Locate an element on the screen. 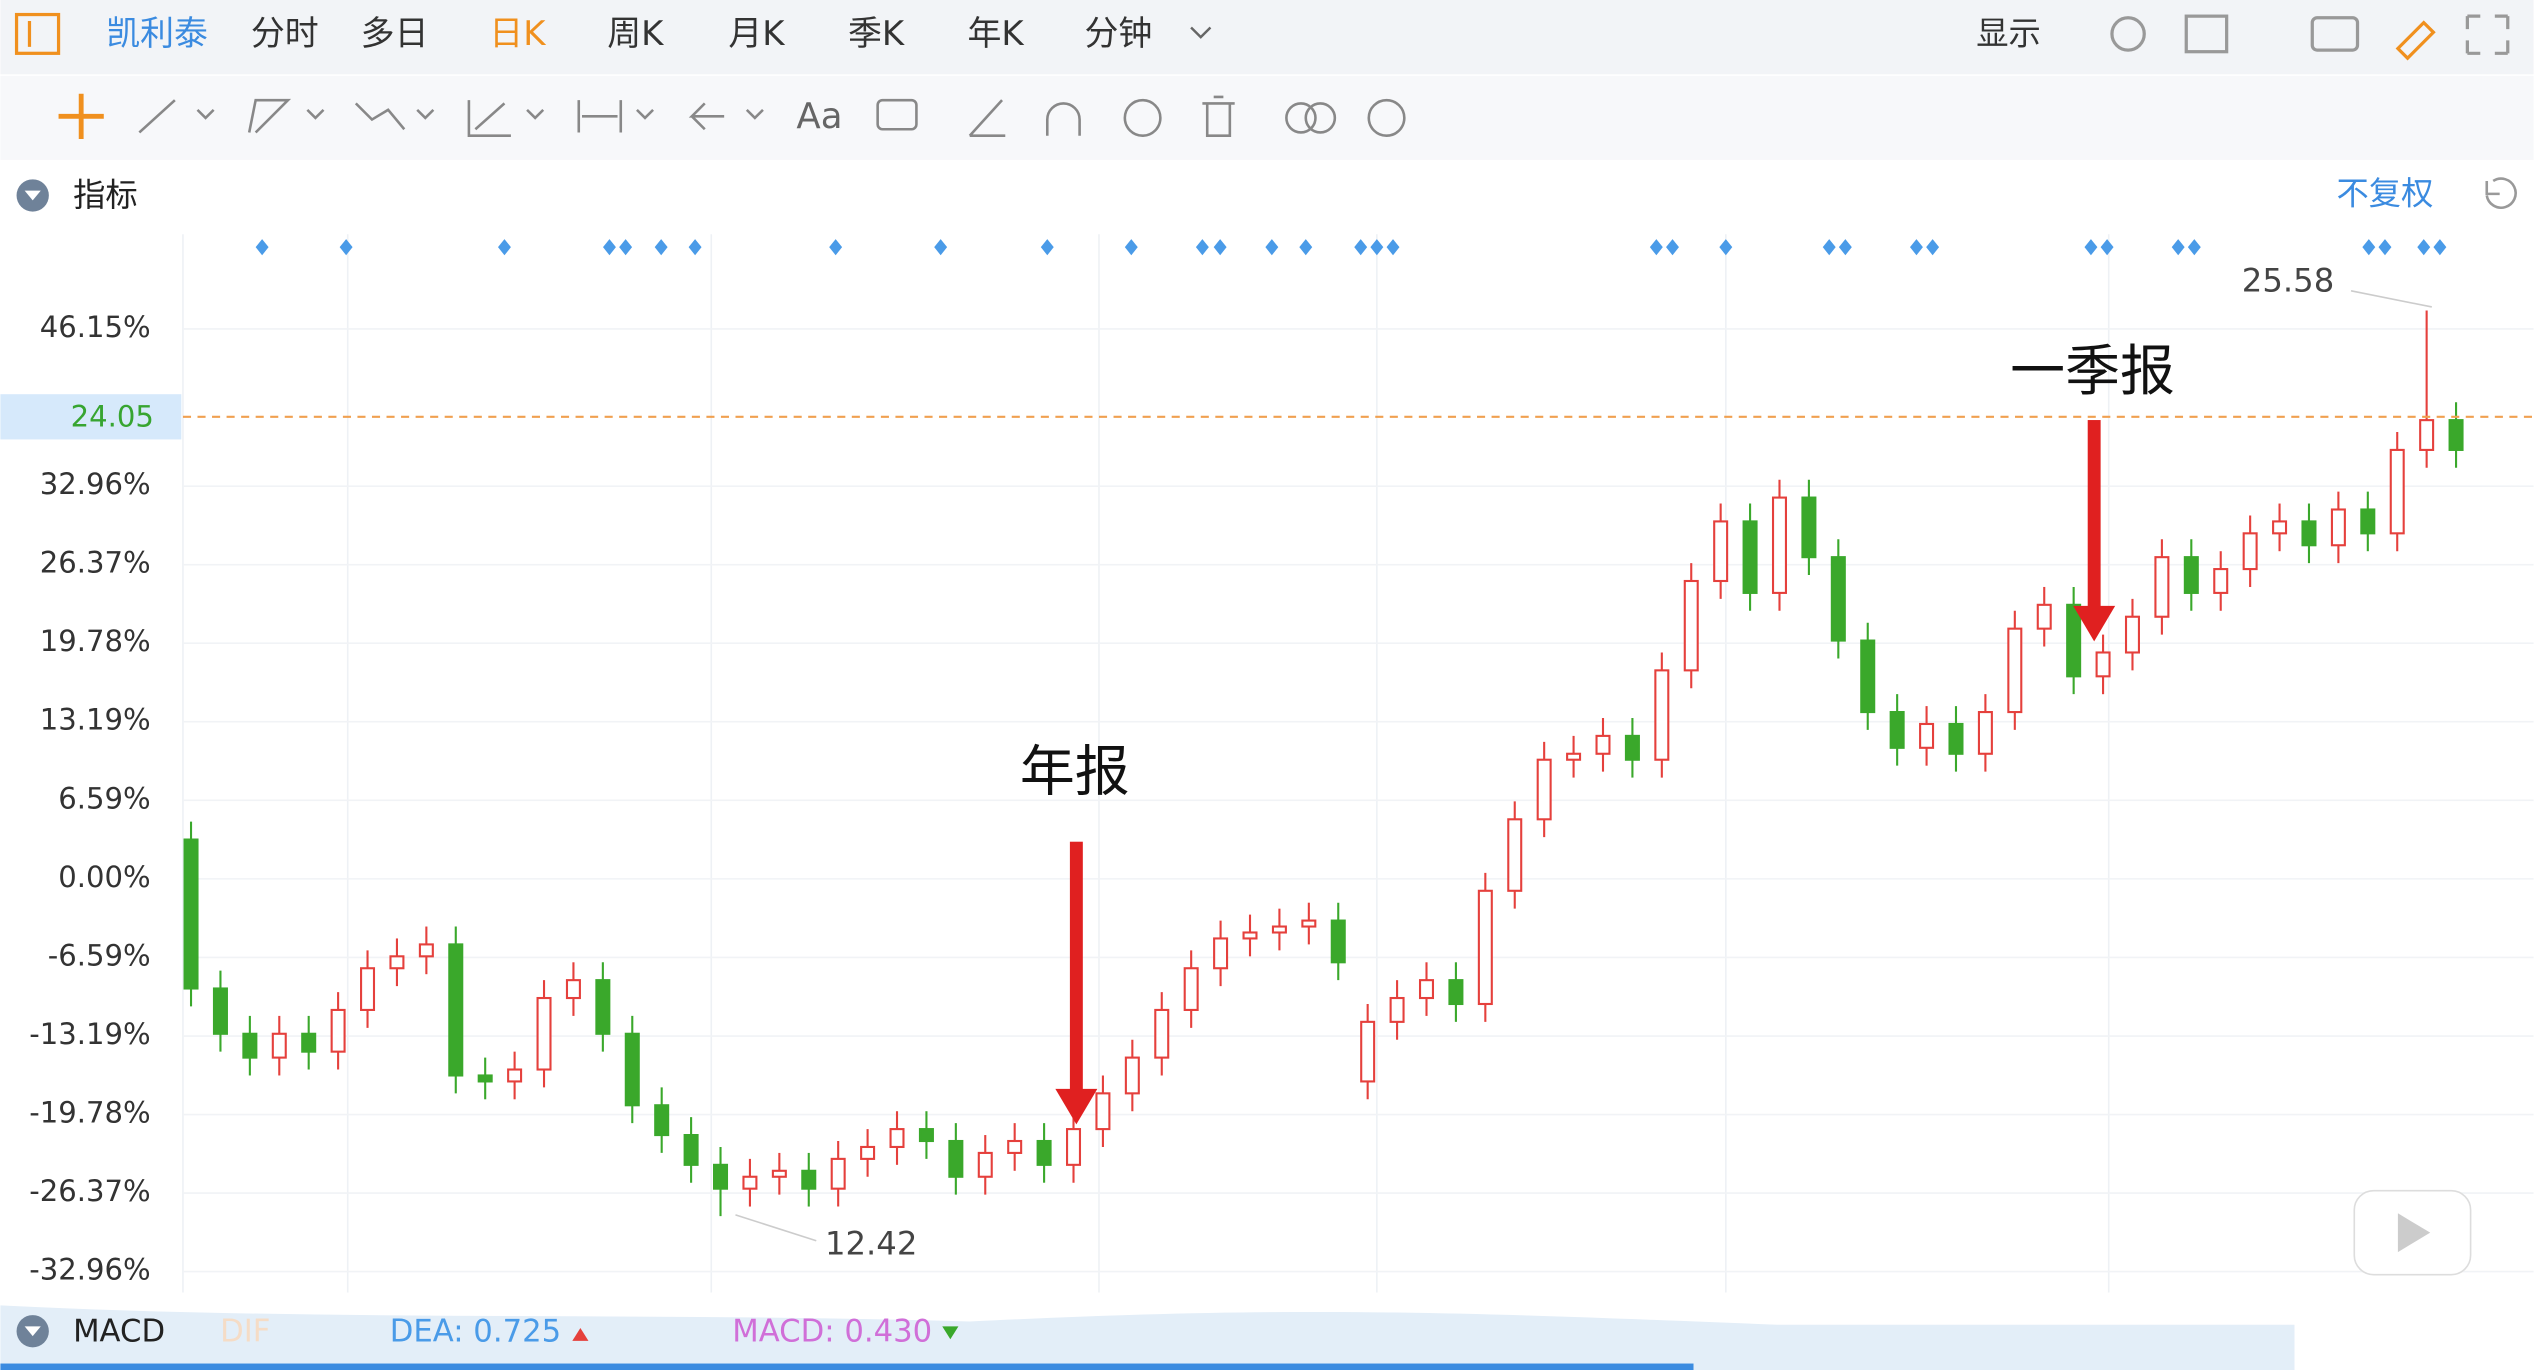 The width and height of the screenshot is (2534, 1370). note-tool is located at coordinates (897, 114).